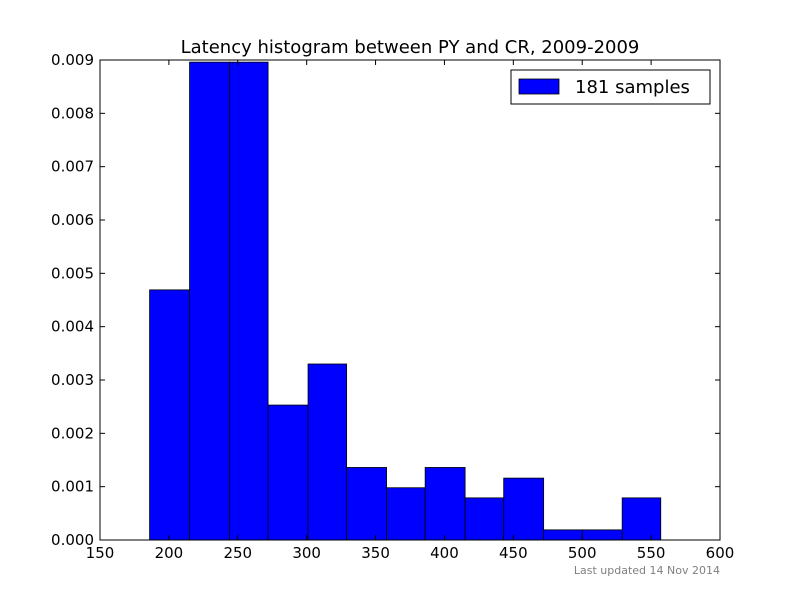 The width and height of the screenshot is (800, 600). I want to click on x-tick-label: 600, so click(720, 553).